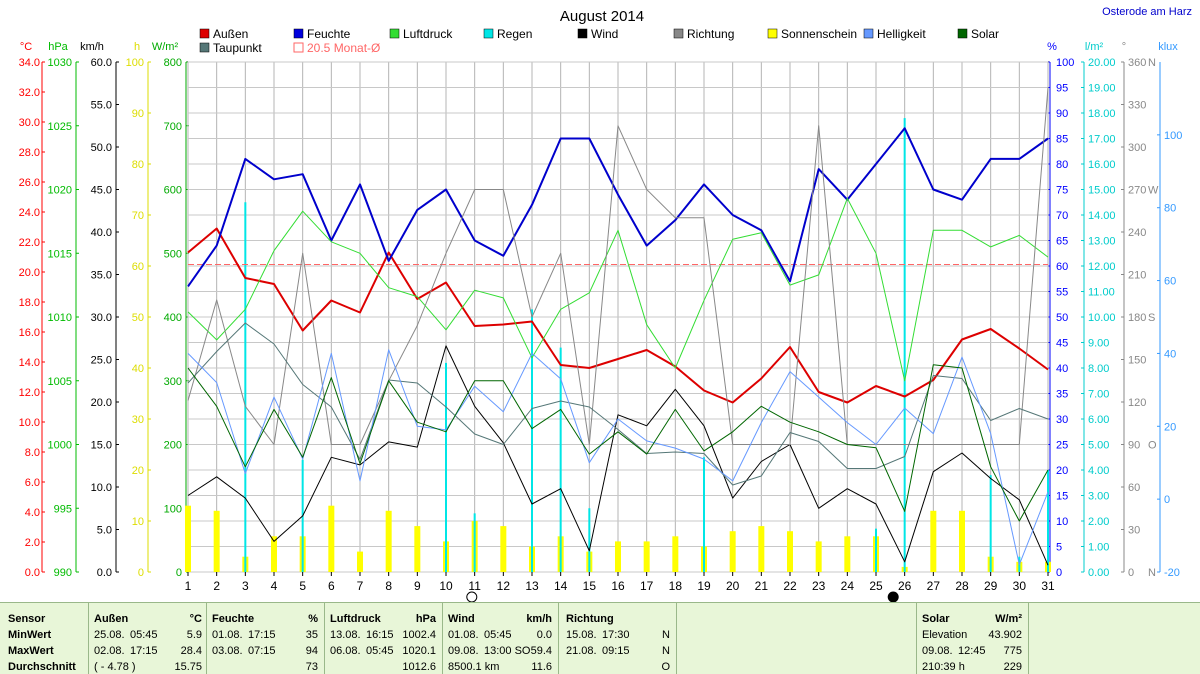 Image resolution: width=1200 pixels, height=674 pixels. Describe the element at coordinates (104, 573) in the screenshot. I see `wind-tick-label: 0.0` at that location.